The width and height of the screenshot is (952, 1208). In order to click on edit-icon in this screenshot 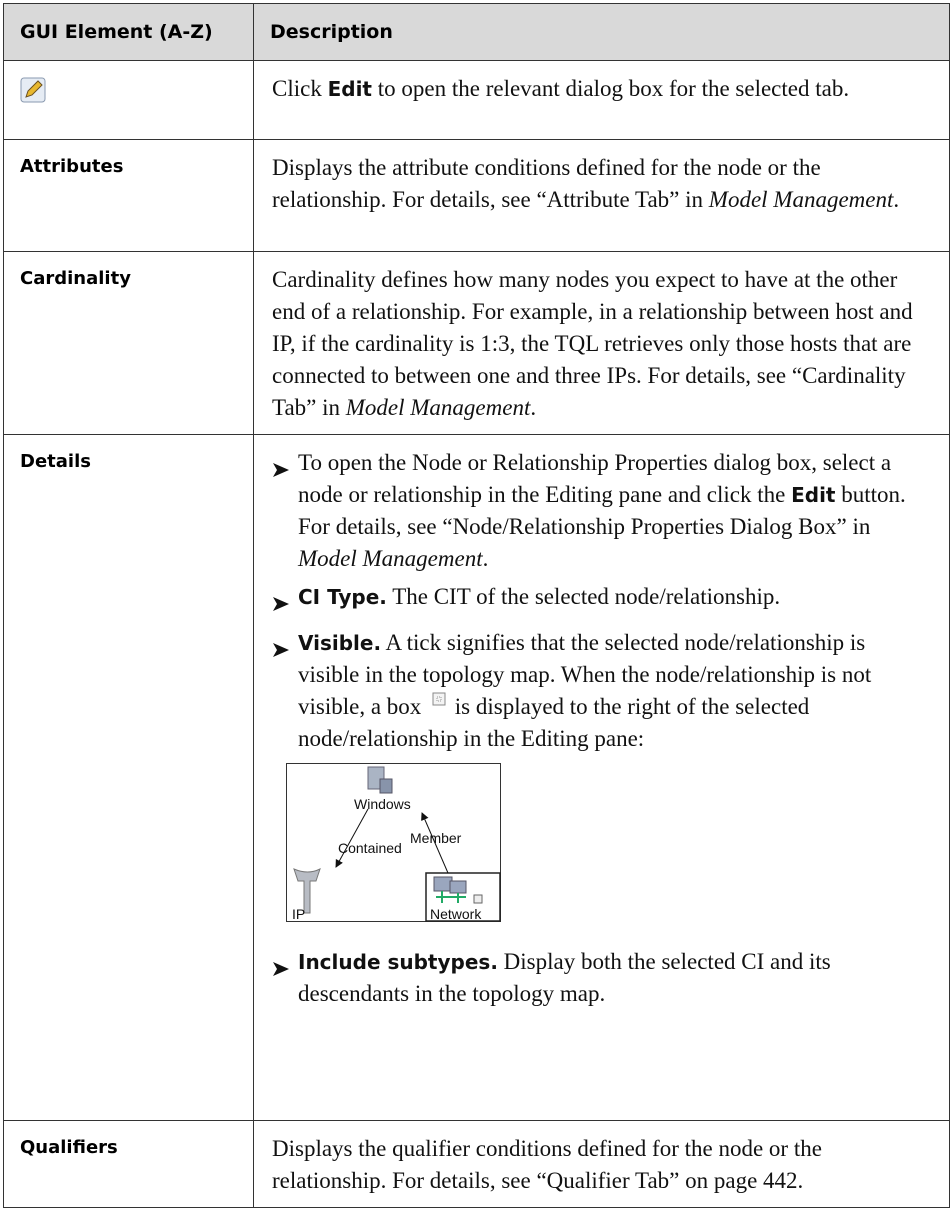, I will do `click(33, 90)`.